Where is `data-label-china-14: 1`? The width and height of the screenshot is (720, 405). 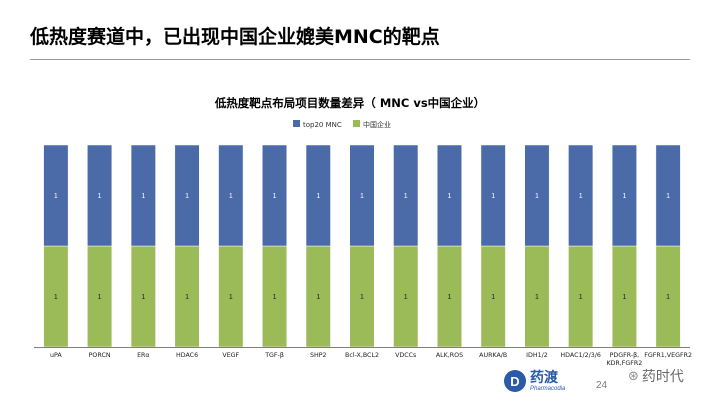
data-label-china-14: 1 is located at coordinates (668, 297).